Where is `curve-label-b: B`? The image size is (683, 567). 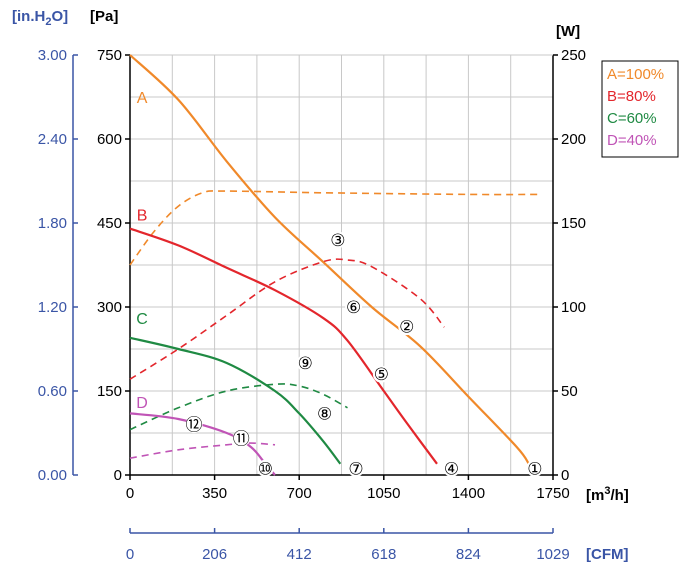
curve-label-b: B is located at coordinates (142, 216).